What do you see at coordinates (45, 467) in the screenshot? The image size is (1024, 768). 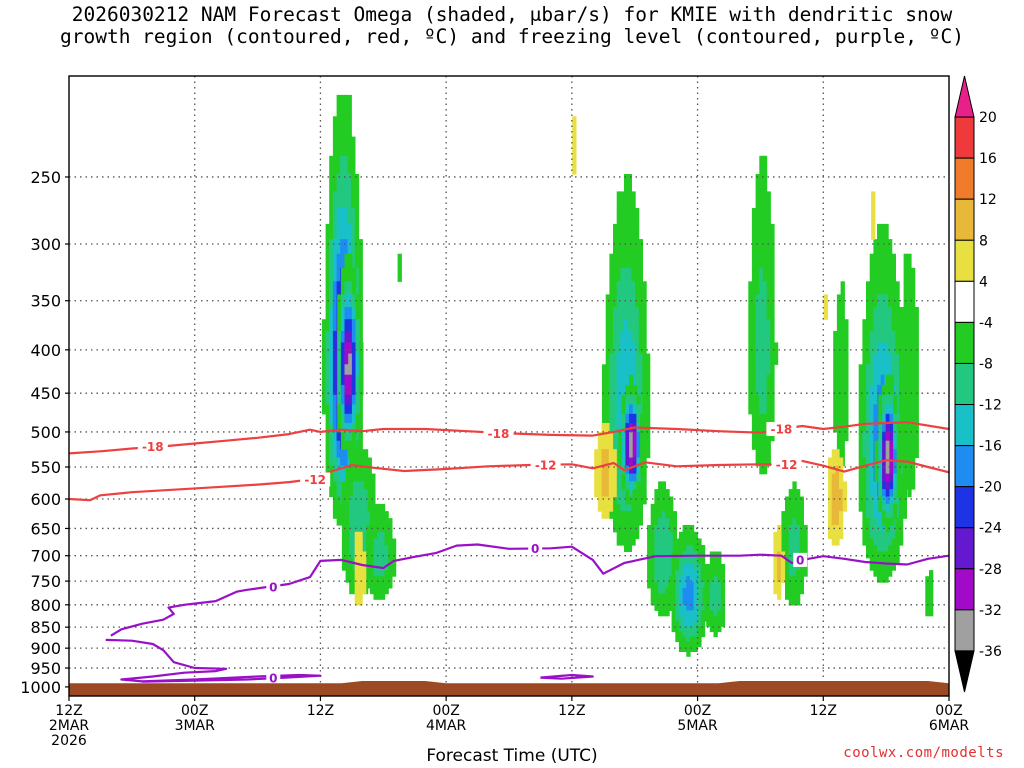 I see `y-tick-label: 550` at bounding box center [45, 467].